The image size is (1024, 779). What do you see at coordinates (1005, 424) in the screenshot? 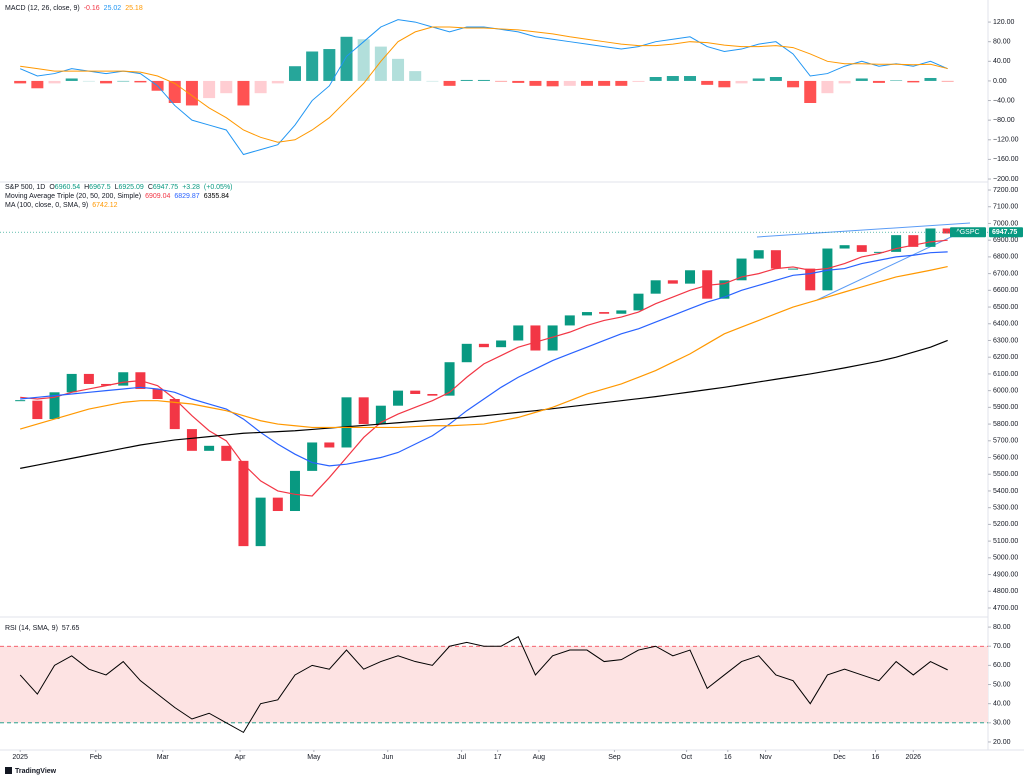
I see `y-tick-label: 5800.00` at bounding box center [1005, 424].